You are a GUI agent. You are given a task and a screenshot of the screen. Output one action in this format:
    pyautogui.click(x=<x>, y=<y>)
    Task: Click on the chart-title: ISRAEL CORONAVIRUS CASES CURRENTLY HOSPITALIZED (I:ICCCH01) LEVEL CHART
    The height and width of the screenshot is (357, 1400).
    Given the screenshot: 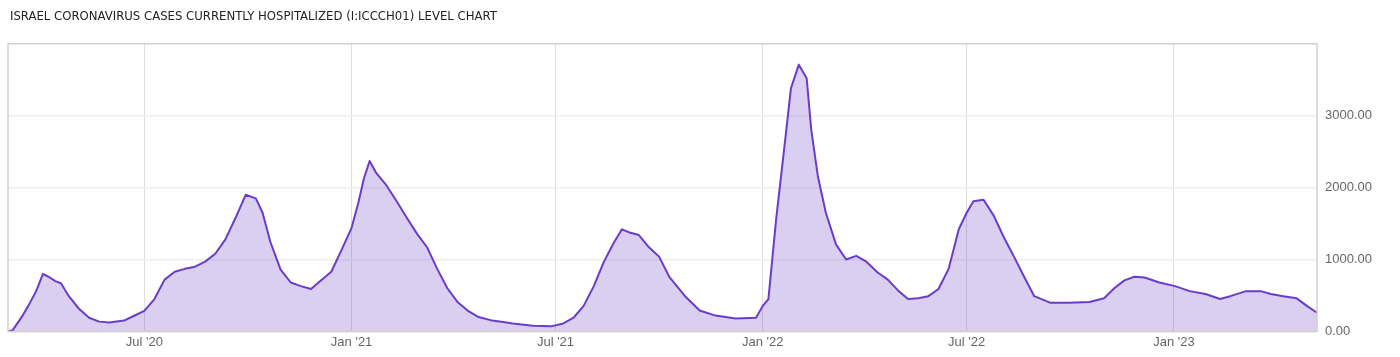 What is the action you would take?
    pyautogui.click(x=253, y=15)
    